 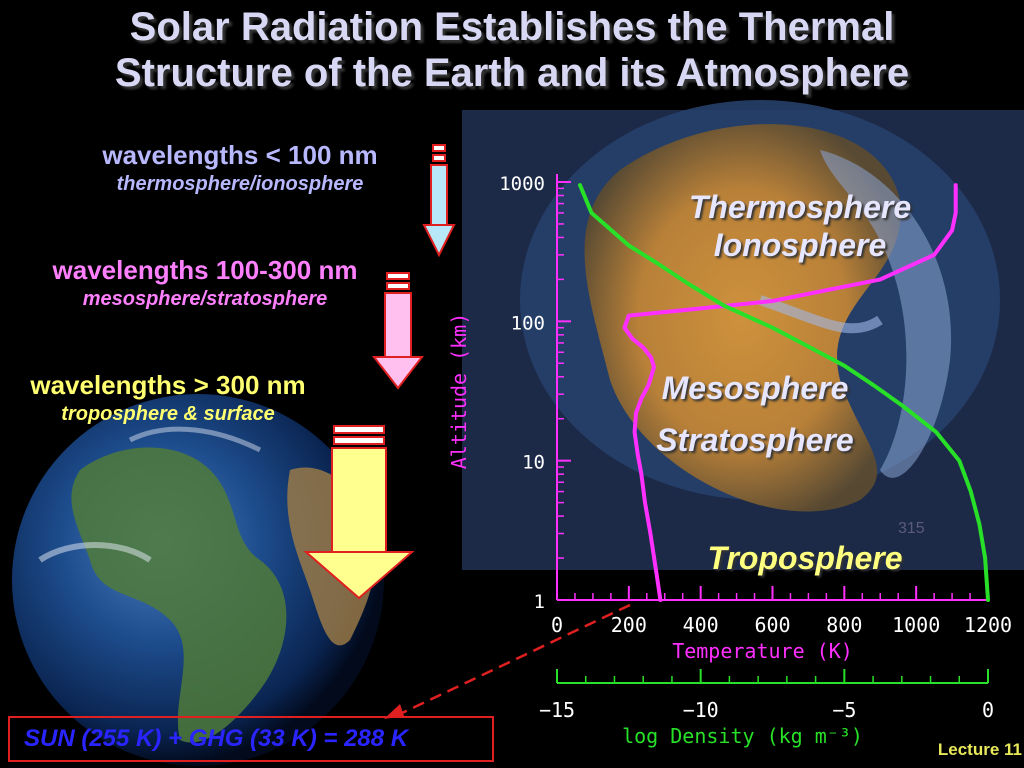 What do you see at coordinates (205, 270) in the screenshot?
I see `band-label: wavelengths 100-300 nm` at bounding box center [205, 270].